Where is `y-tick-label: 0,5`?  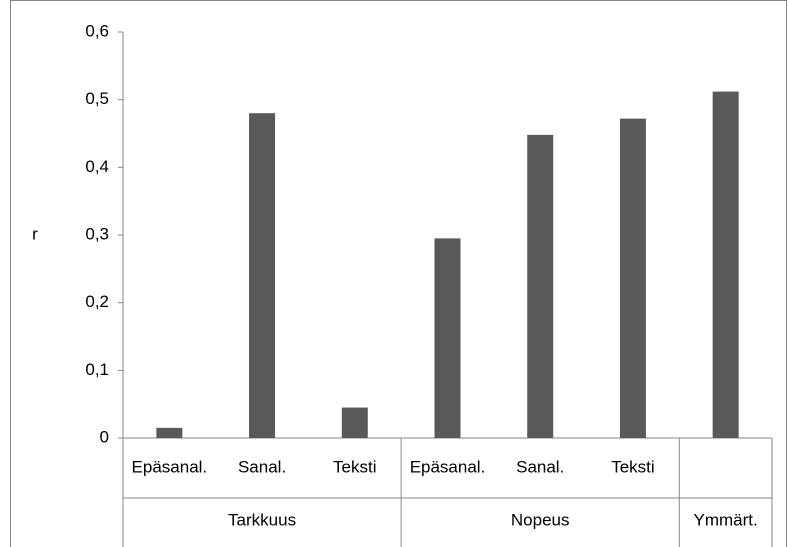 y-tick-label: 0,5 is located at coordinates (97, 98).